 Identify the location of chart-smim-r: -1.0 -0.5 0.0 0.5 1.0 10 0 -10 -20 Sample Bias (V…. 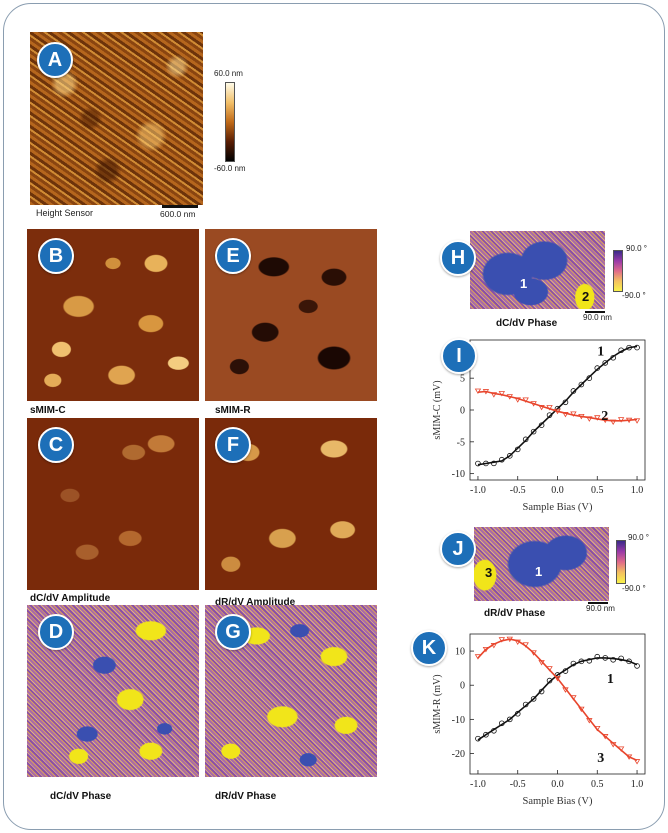
(539, 720).